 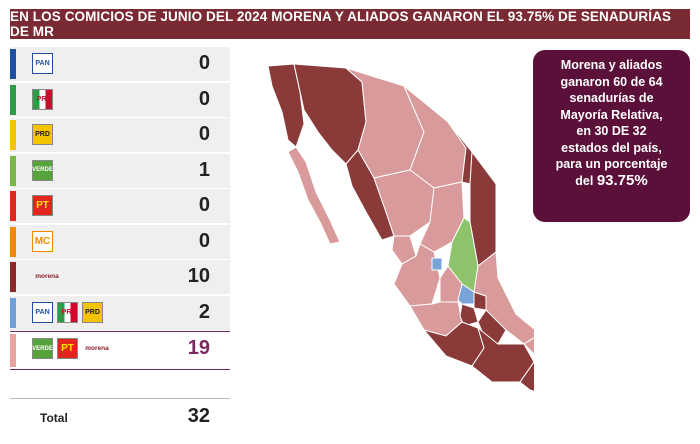 I want to click on total-label: Total, so click(x=54, y=418).